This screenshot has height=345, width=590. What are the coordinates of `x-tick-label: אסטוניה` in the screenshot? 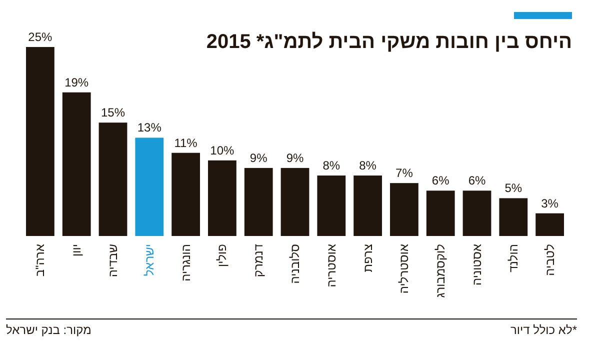 It's located at (477, 265).